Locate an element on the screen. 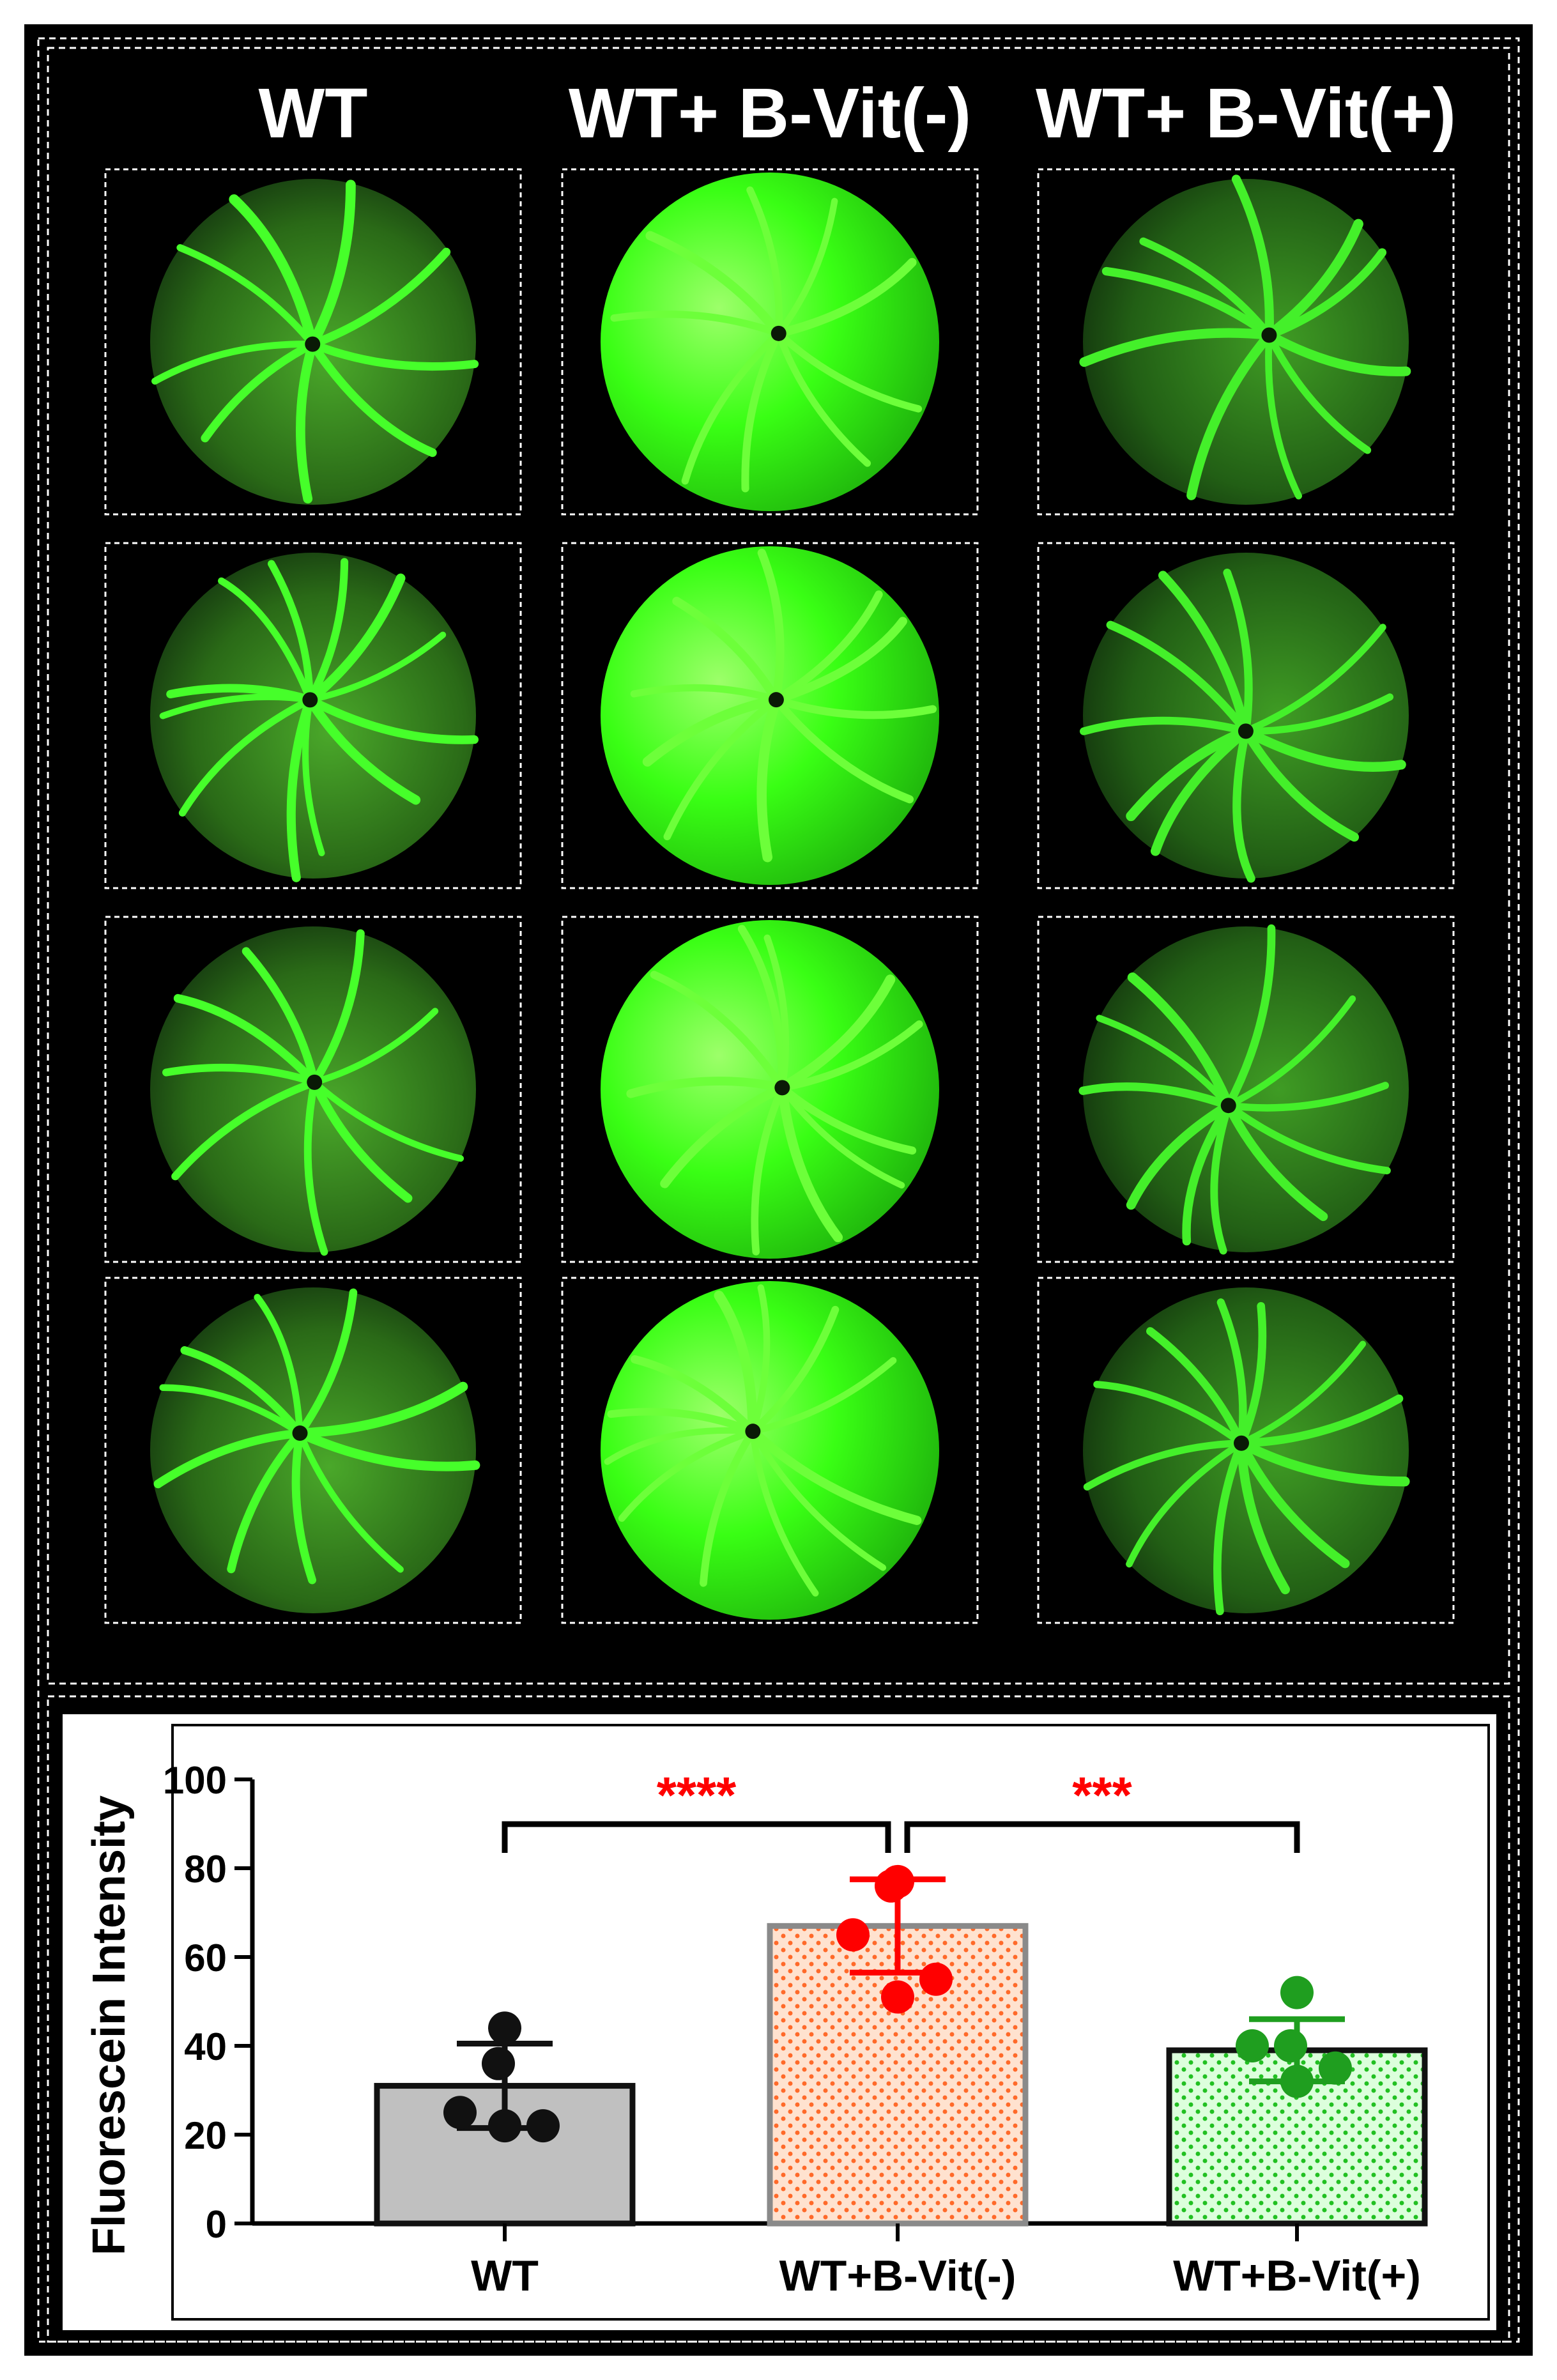 The height and width of the screenshot is (2380, 1557). y-axis-label: Fluorescein Intensity is located at coordinates (109, 2025).